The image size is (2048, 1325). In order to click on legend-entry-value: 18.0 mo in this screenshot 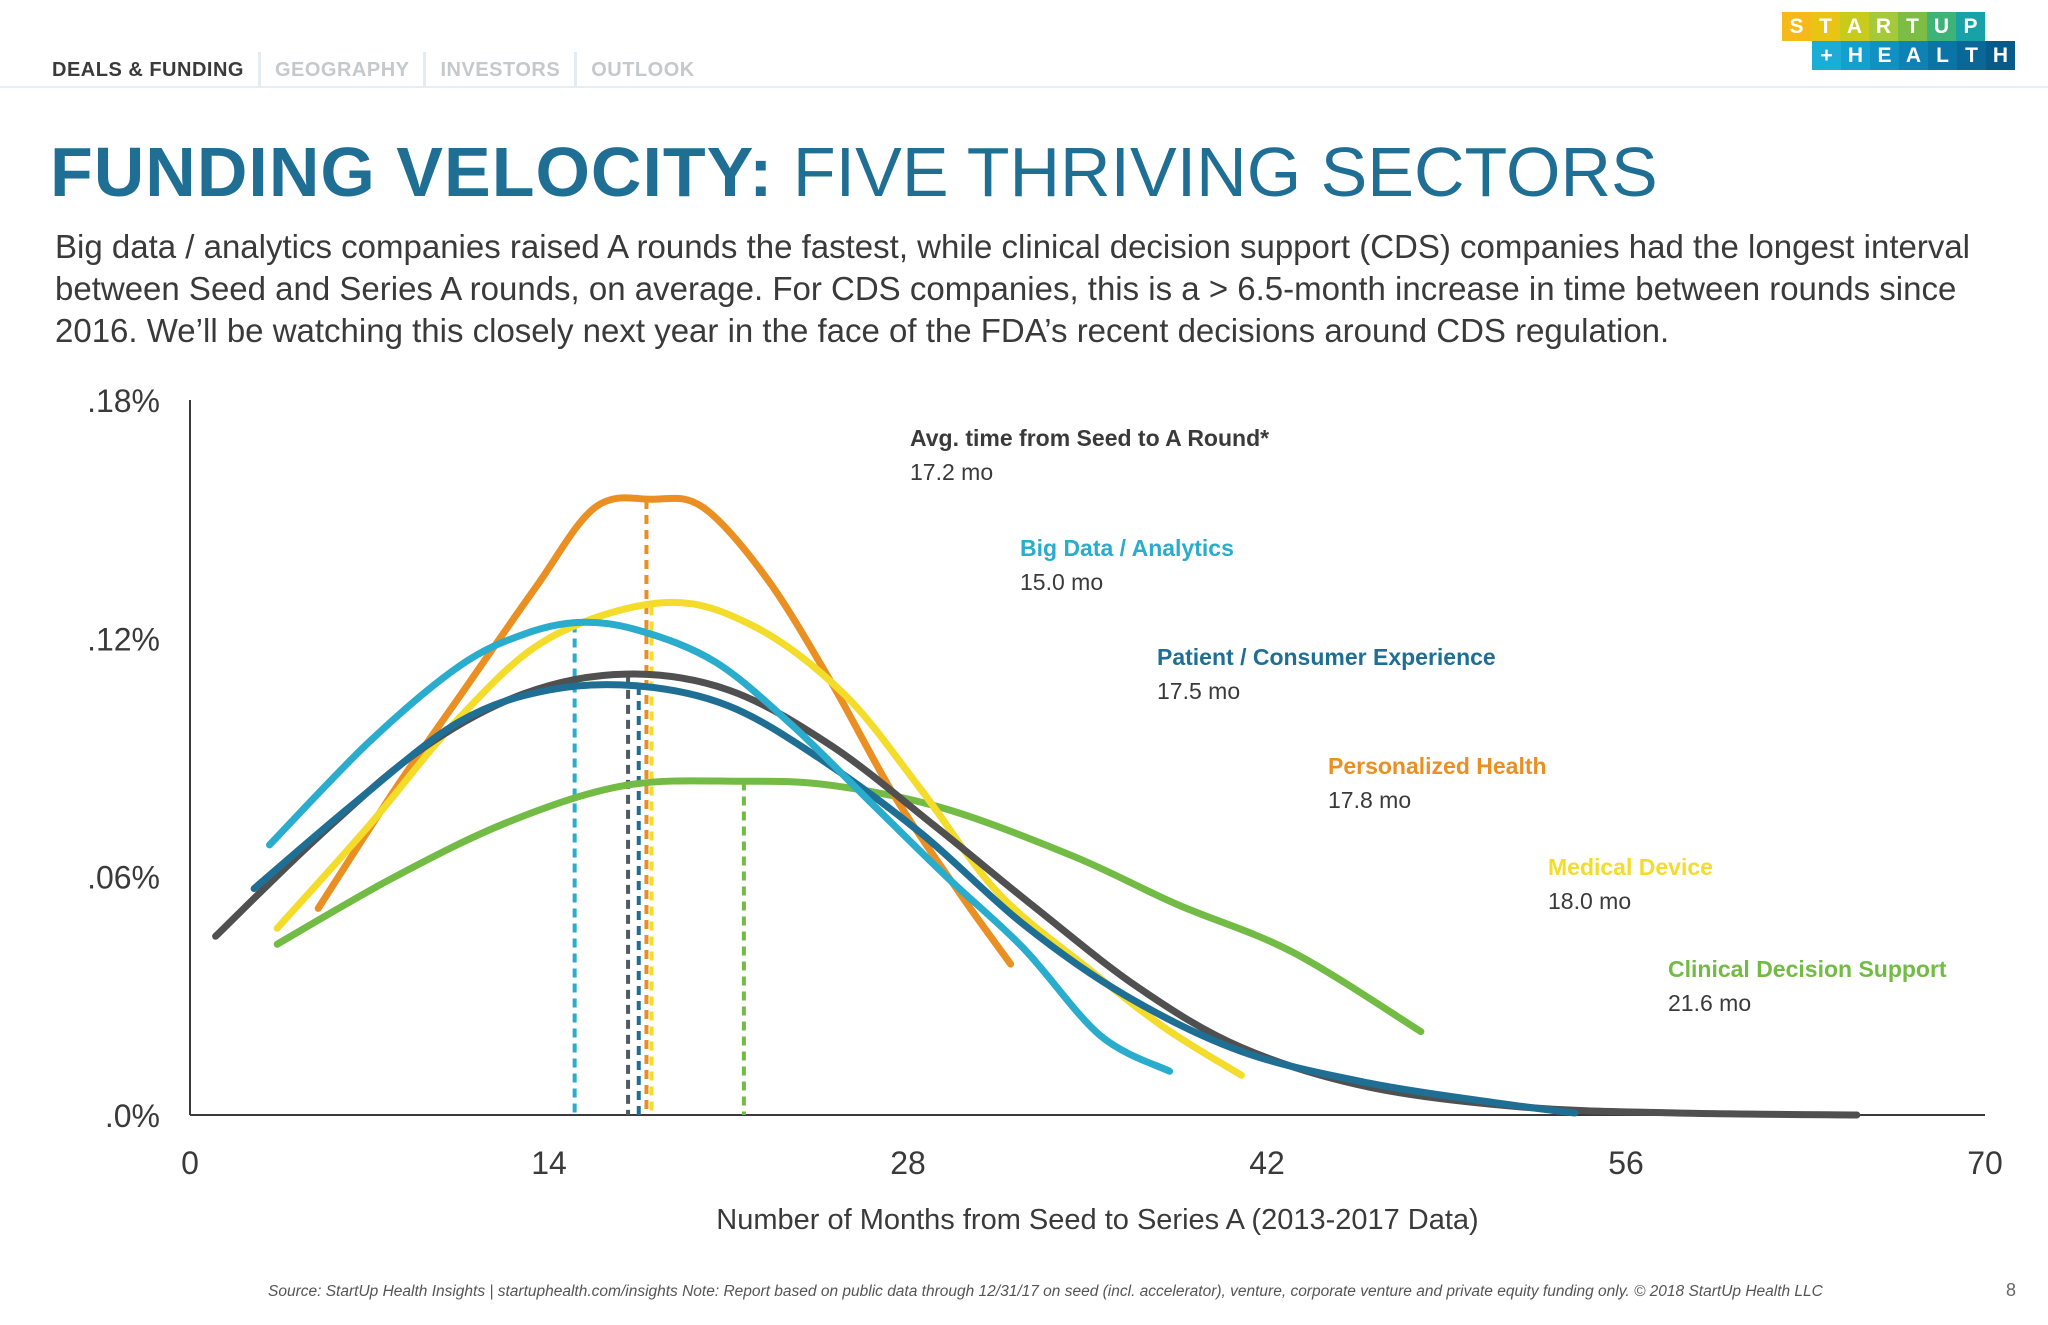, I will do `click(1589, 901)`.